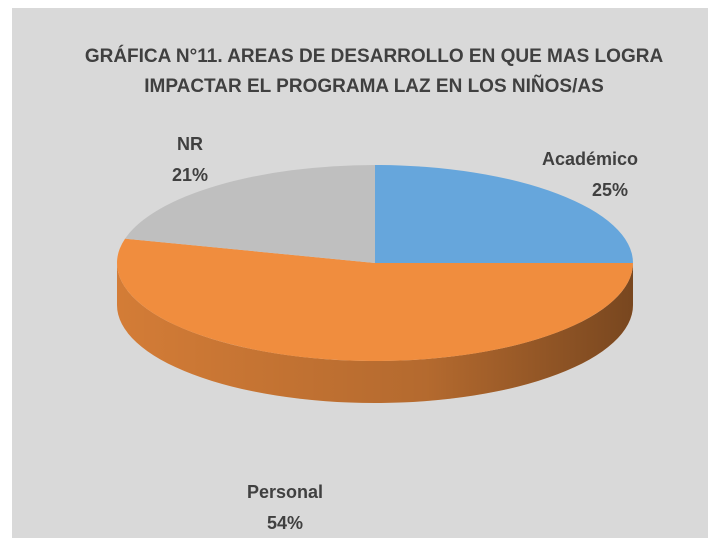  Describe the element at coordinates (285, 492) in the screenshot. I see `data-label-name: Personal` at that location.